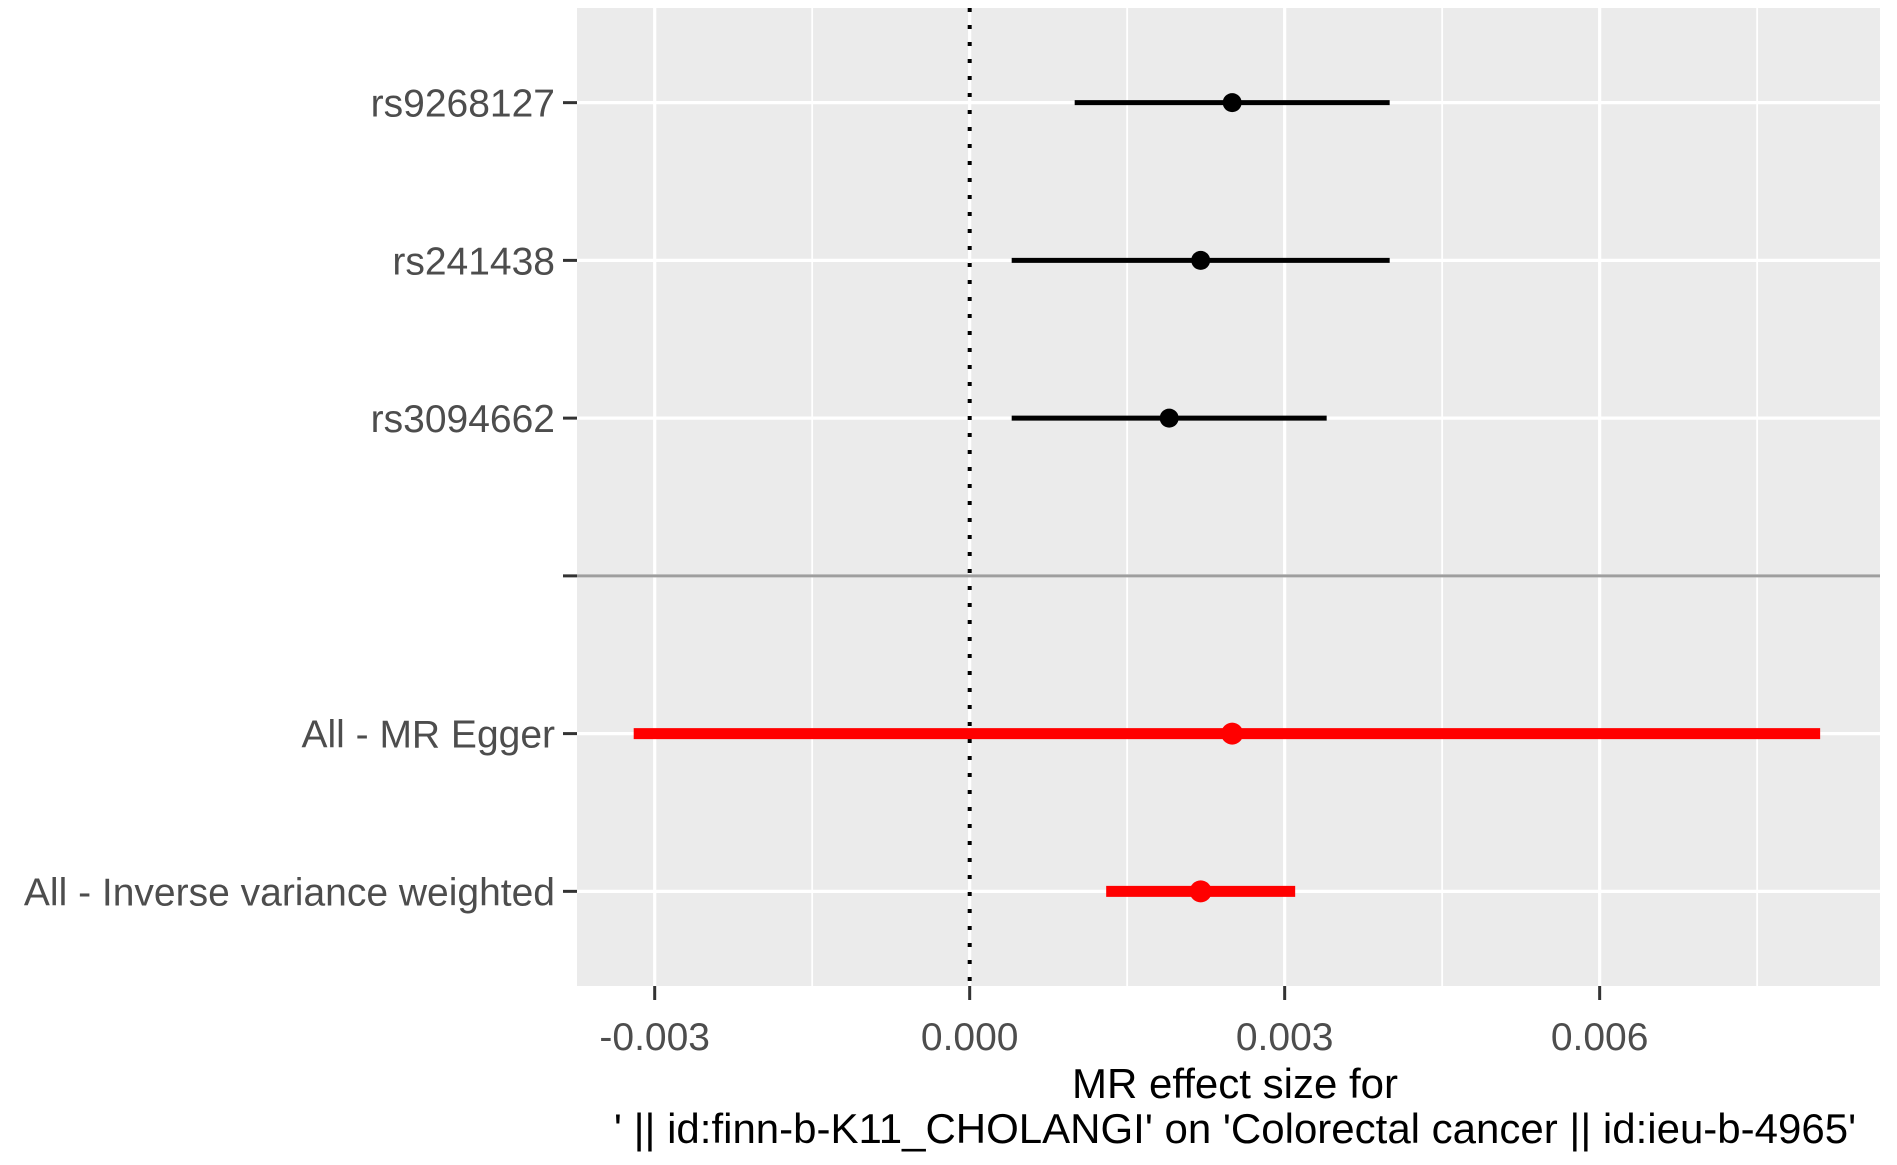 The height and width of the screenshot is (1165, 1897). What do you see at coordinates (1600, 1037) in the screenshot?
I see `x-axis-tick-label: 0.006` at bounding box center [1600, 1037].